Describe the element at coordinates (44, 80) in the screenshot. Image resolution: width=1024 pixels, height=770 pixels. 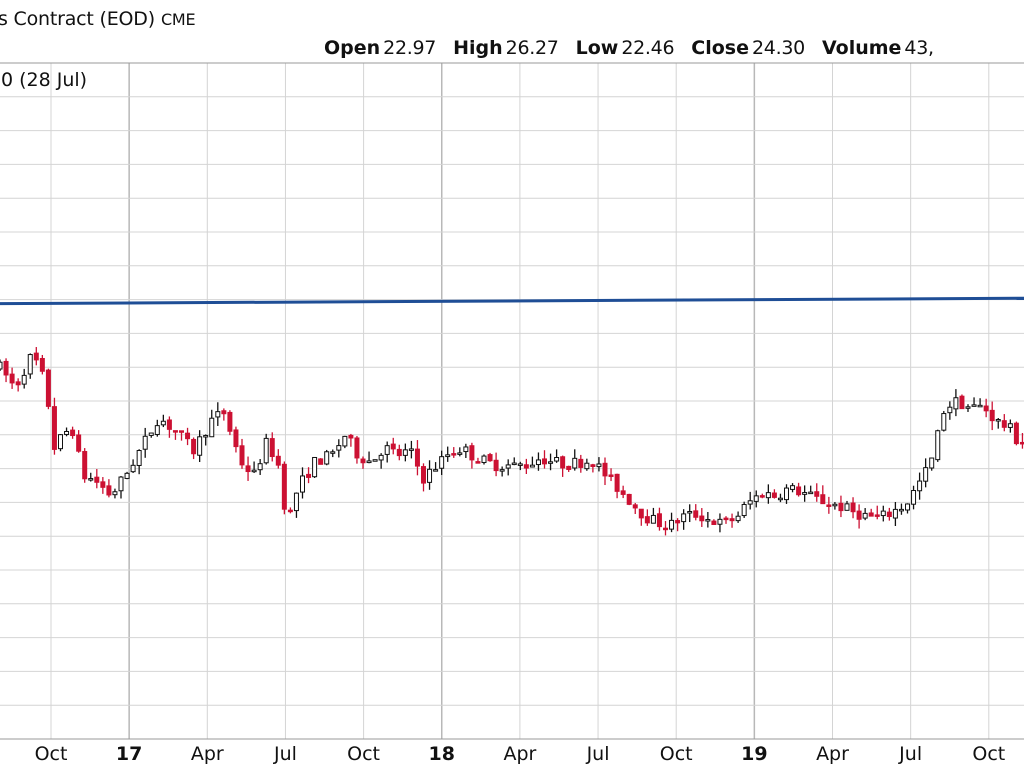
I see `chart-annotation: 0 (28 Jul)` at that location.